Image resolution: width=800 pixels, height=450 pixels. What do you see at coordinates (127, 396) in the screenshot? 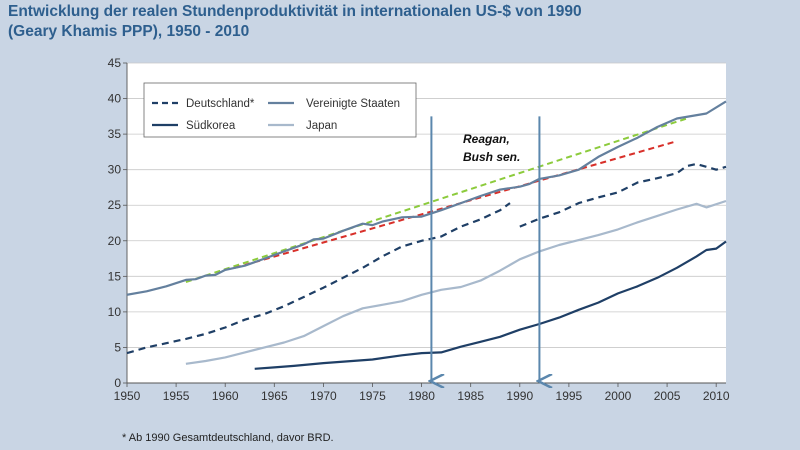
I see `x-tick-label-1950: 1950` at bounding box center [127, 396].